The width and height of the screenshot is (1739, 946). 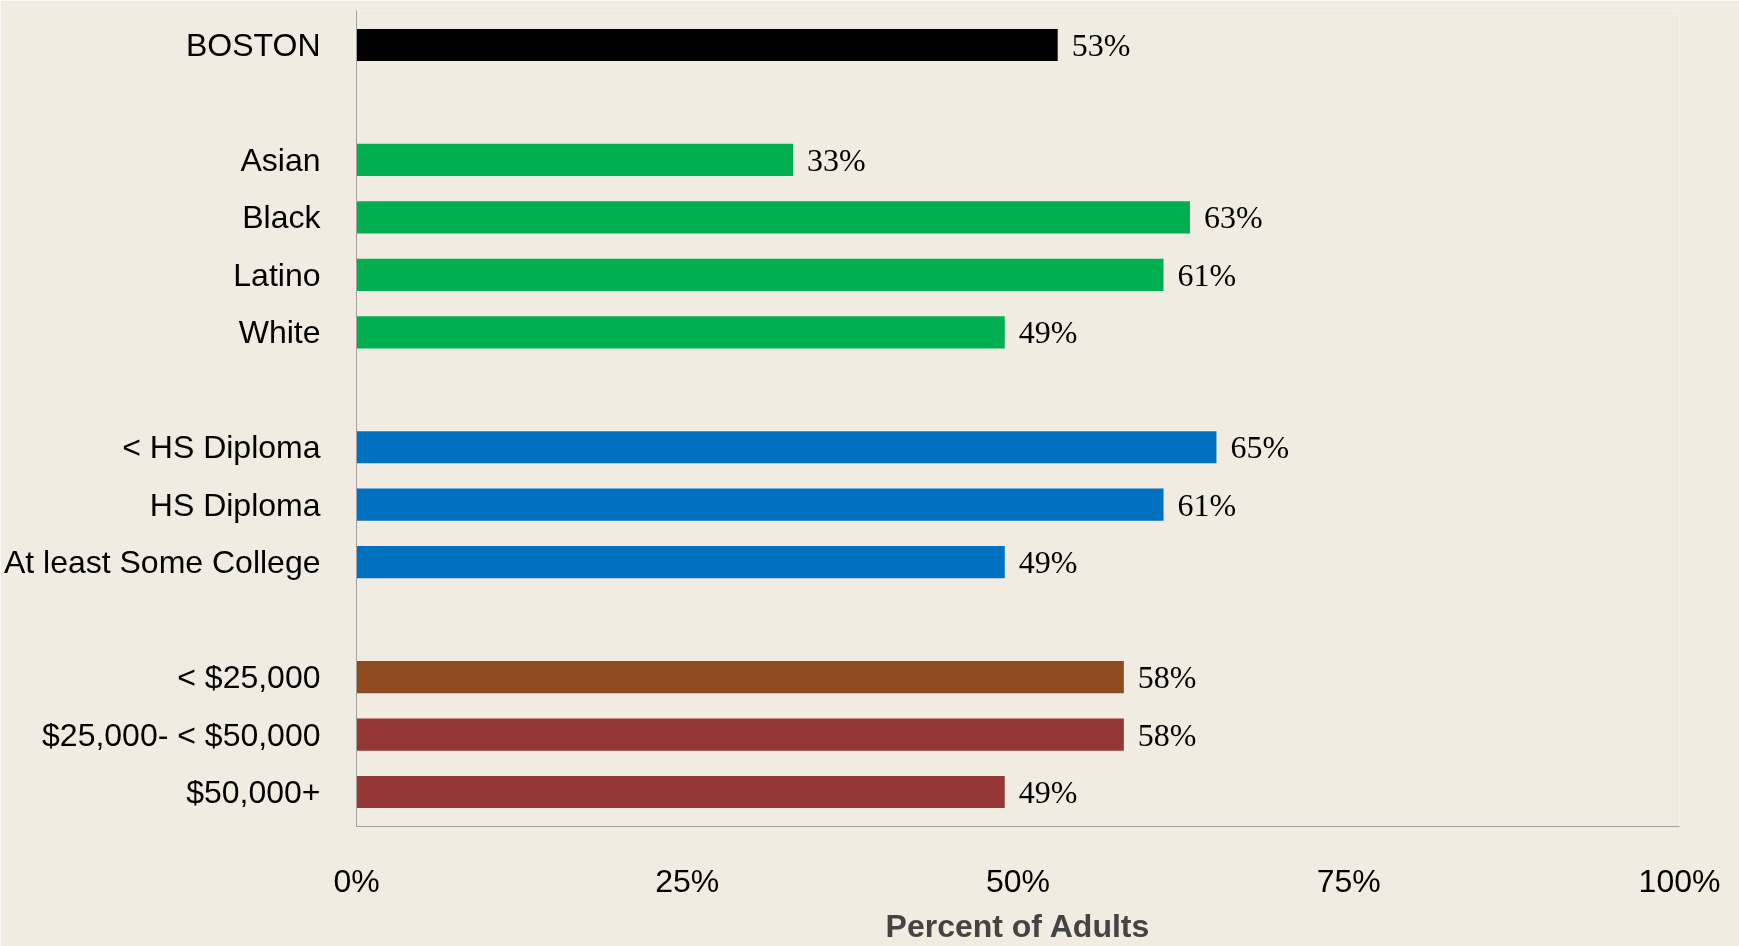 I want to click on data-label: 65%, so click(x=1260, y=447).